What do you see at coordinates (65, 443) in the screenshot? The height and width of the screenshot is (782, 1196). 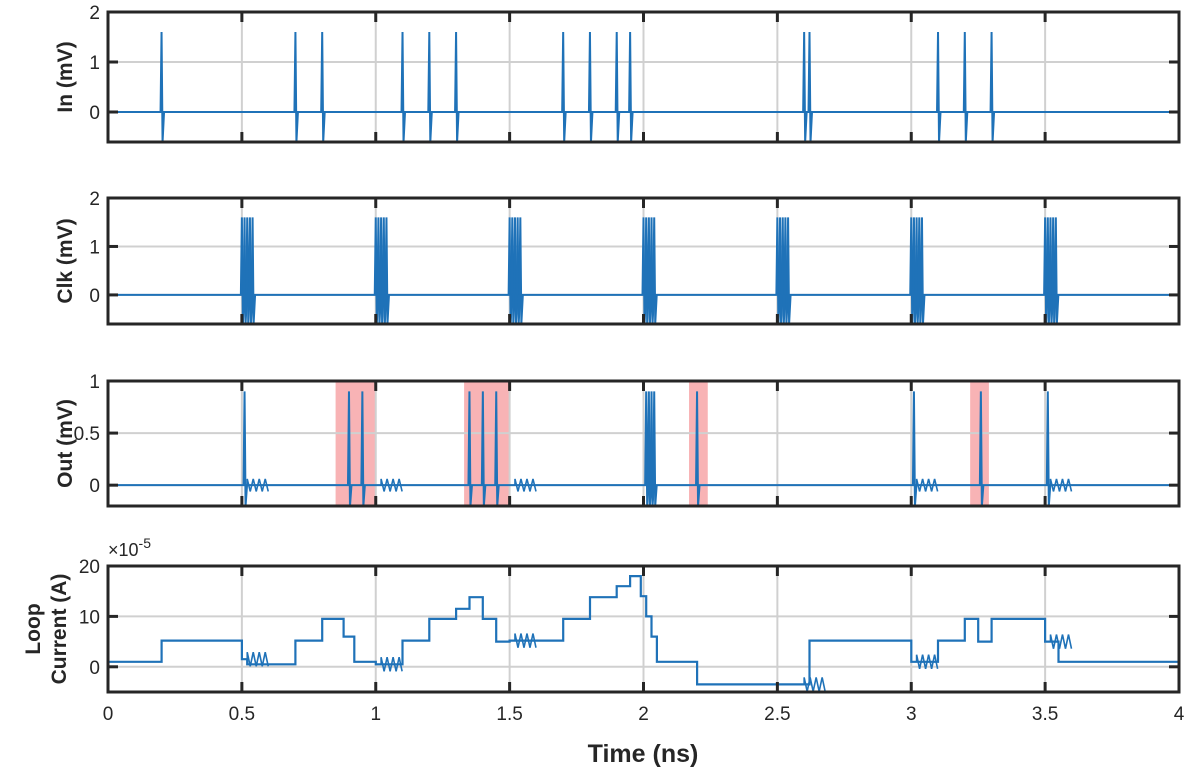 I see `y-axis-label: Out (mV)` at bounding box center [65, 443].